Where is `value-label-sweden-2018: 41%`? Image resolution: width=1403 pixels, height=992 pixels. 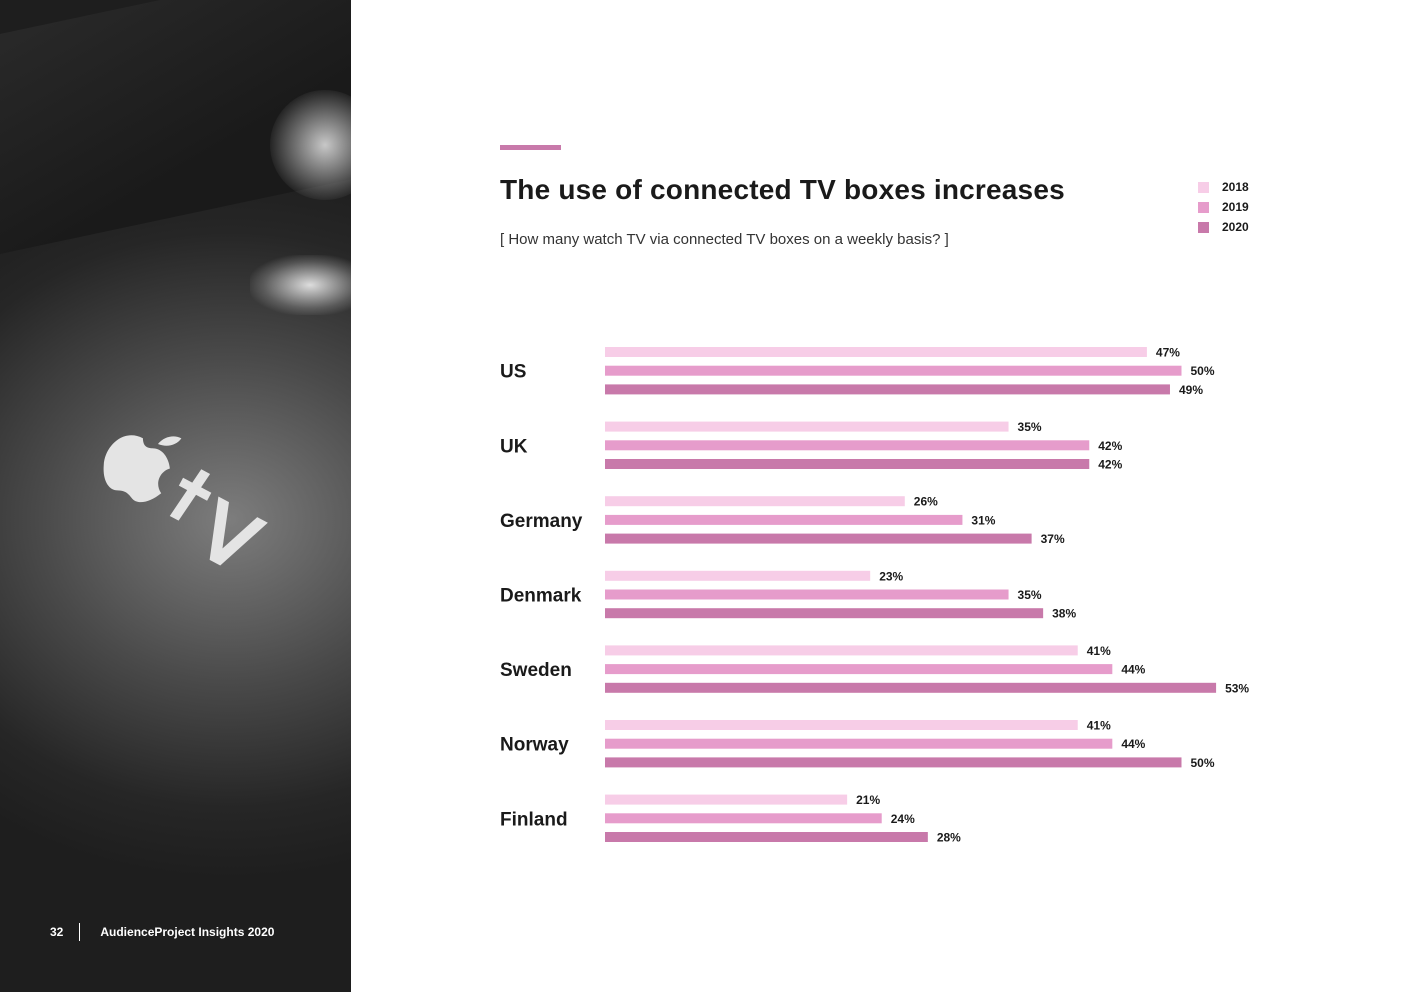
value-label-sweden-2018: 41% is located at coordinates (1099, 651).